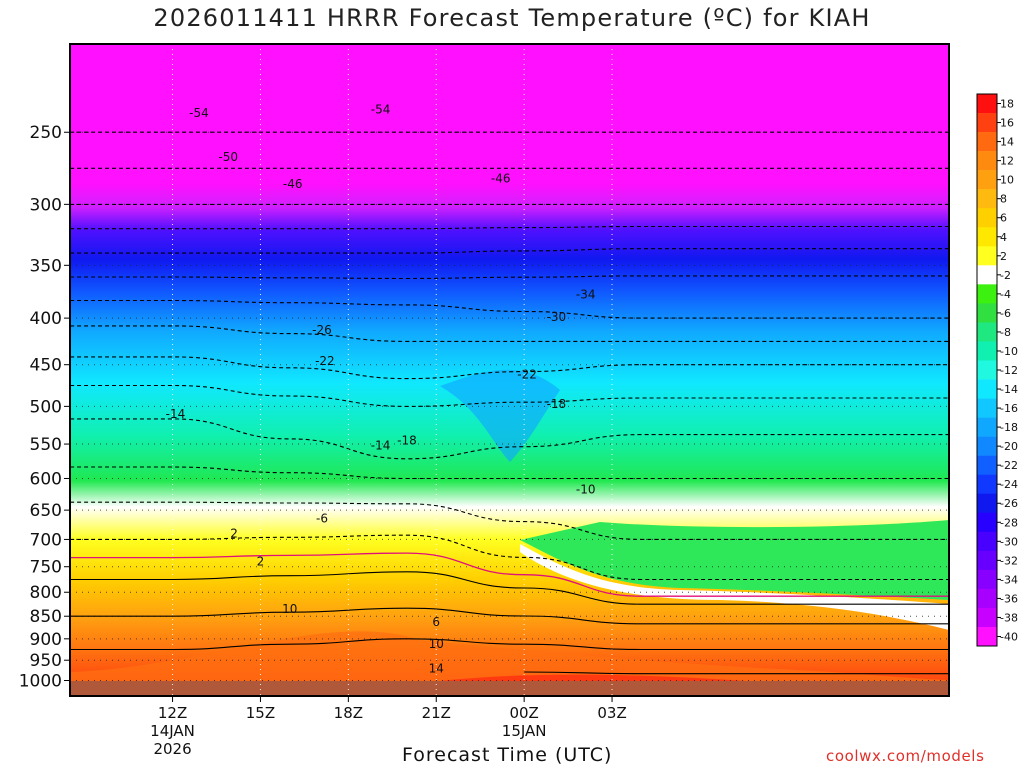 Image resolution: width=1024 pixels, height=768 pixels. I want to click on contour-label: 10, so click(436, 644).